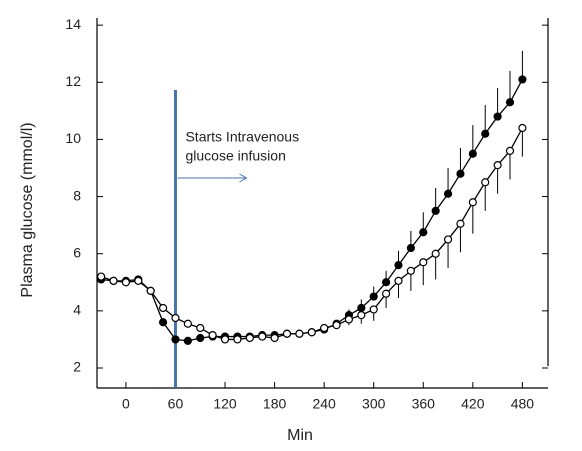 This screenshot has height=451, width=582. Describe the element at coordinates (235, 156) in the screenshot. I see `annotation-text: glucose infusion` at that location.